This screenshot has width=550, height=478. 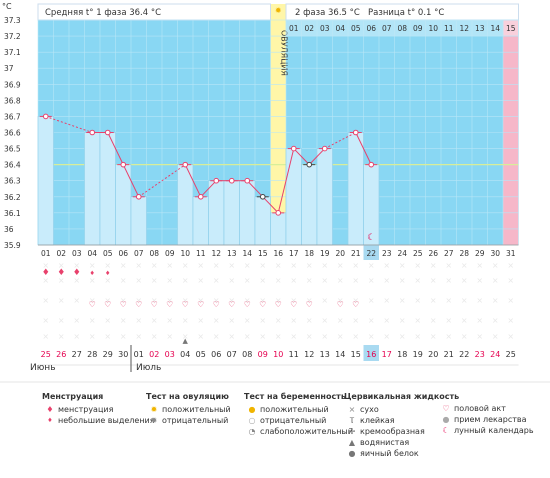 I want to click on ovulation-sun-icon: ✹, so click(x=278, y=10).